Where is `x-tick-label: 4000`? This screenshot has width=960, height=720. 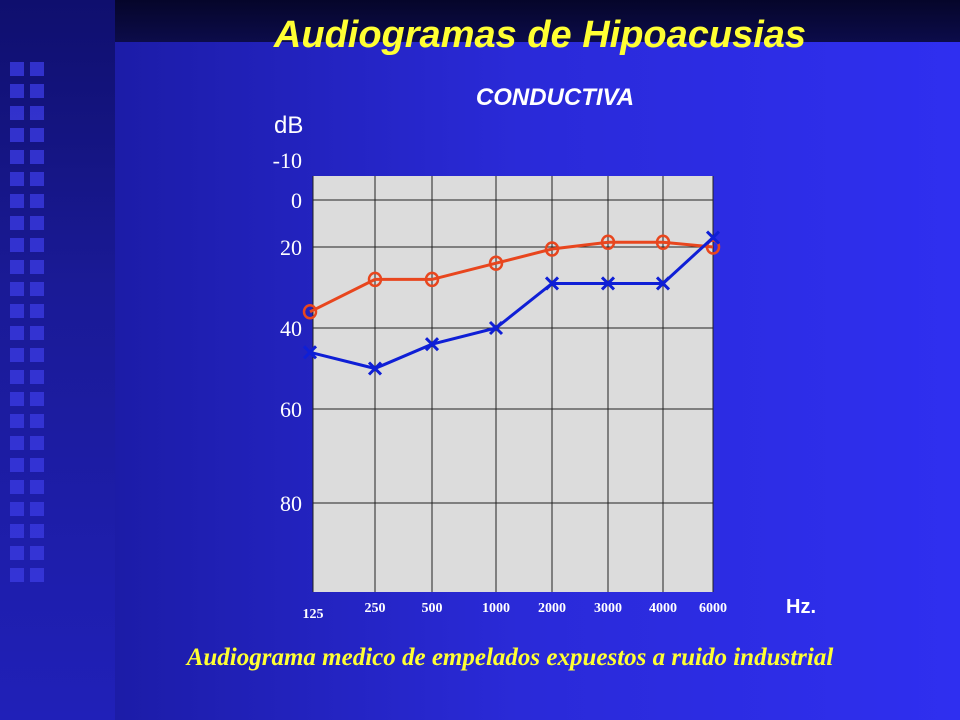 x-tick-label: 4000 is located at coordinates (663, 608).